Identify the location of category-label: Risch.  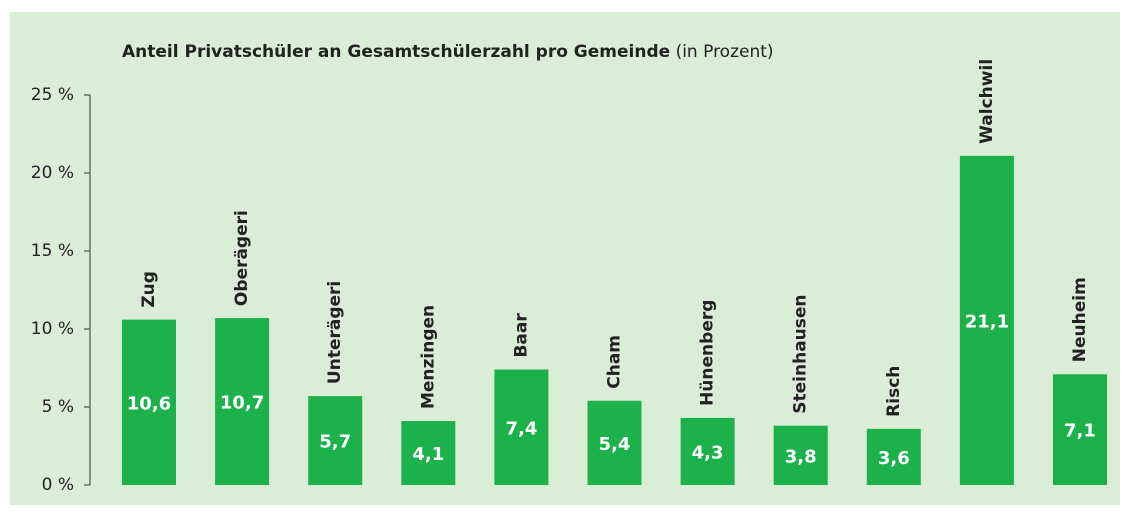
(894, 391).